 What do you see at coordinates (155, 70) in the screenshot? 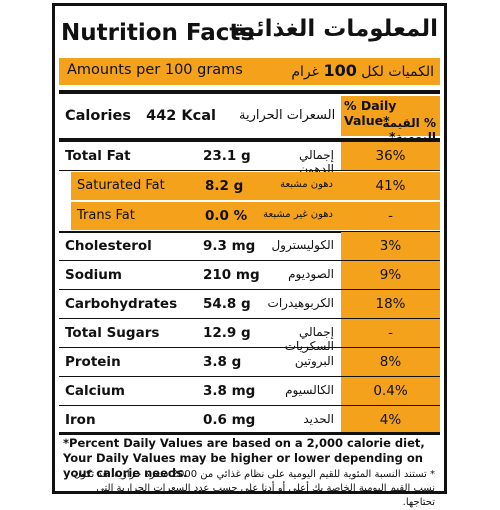
I see `serving-english: Amounts per 100 grams` at bounding box center [155, 70].